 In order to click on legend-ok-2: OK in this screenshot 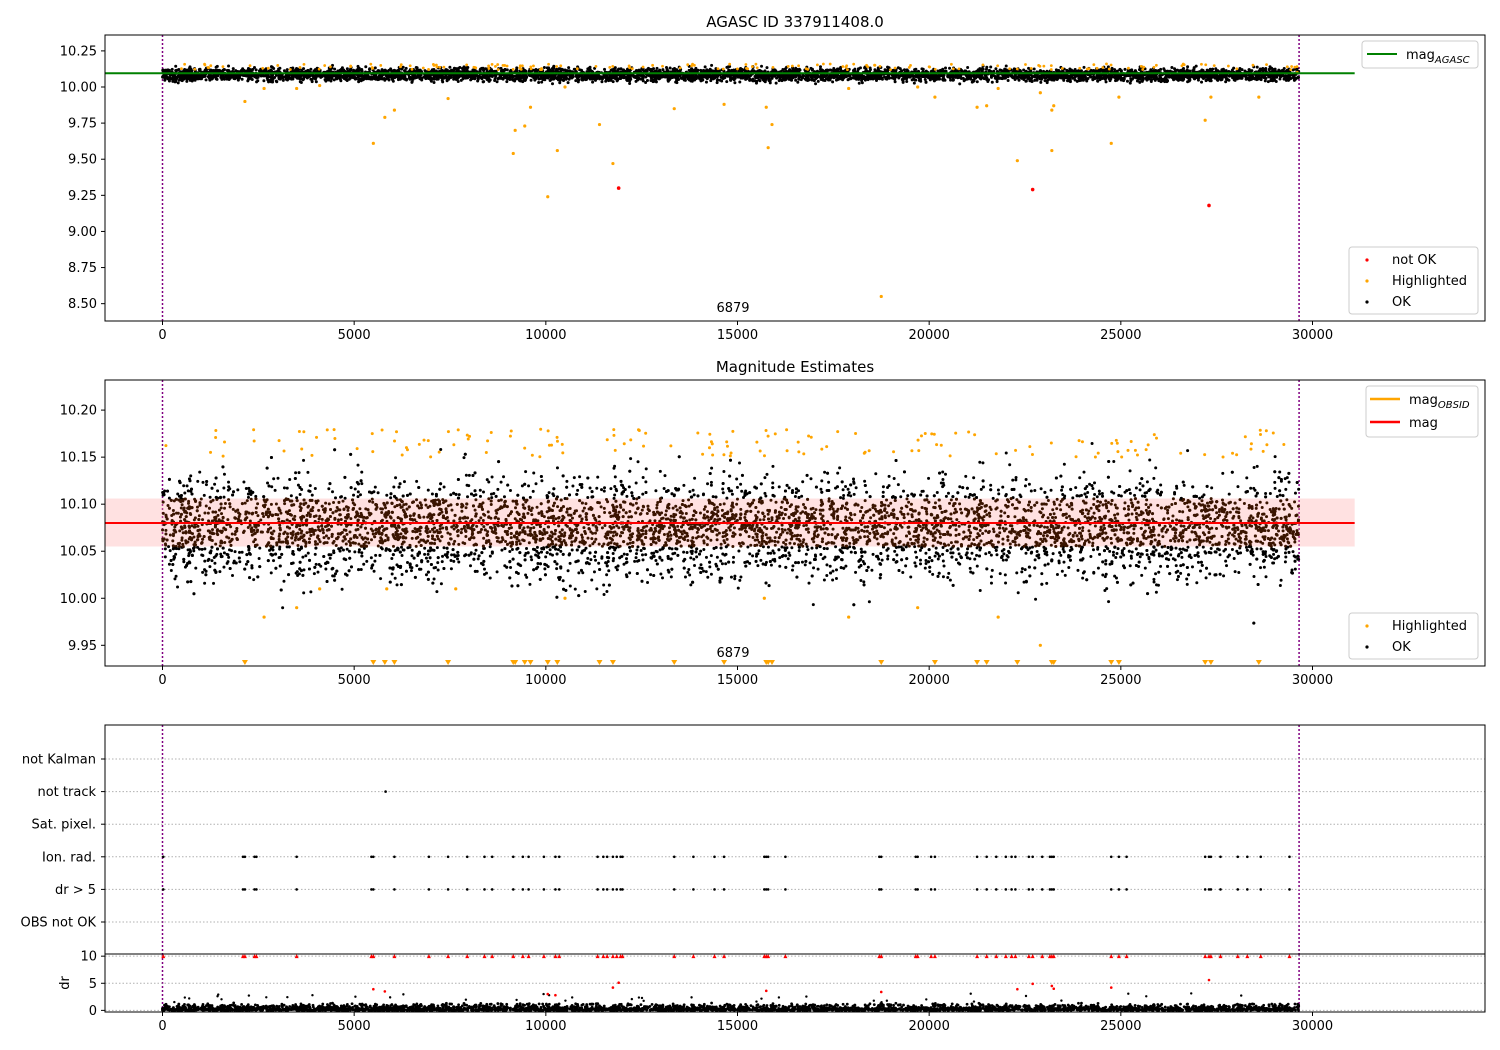, I will do `click(1401, 647)`.